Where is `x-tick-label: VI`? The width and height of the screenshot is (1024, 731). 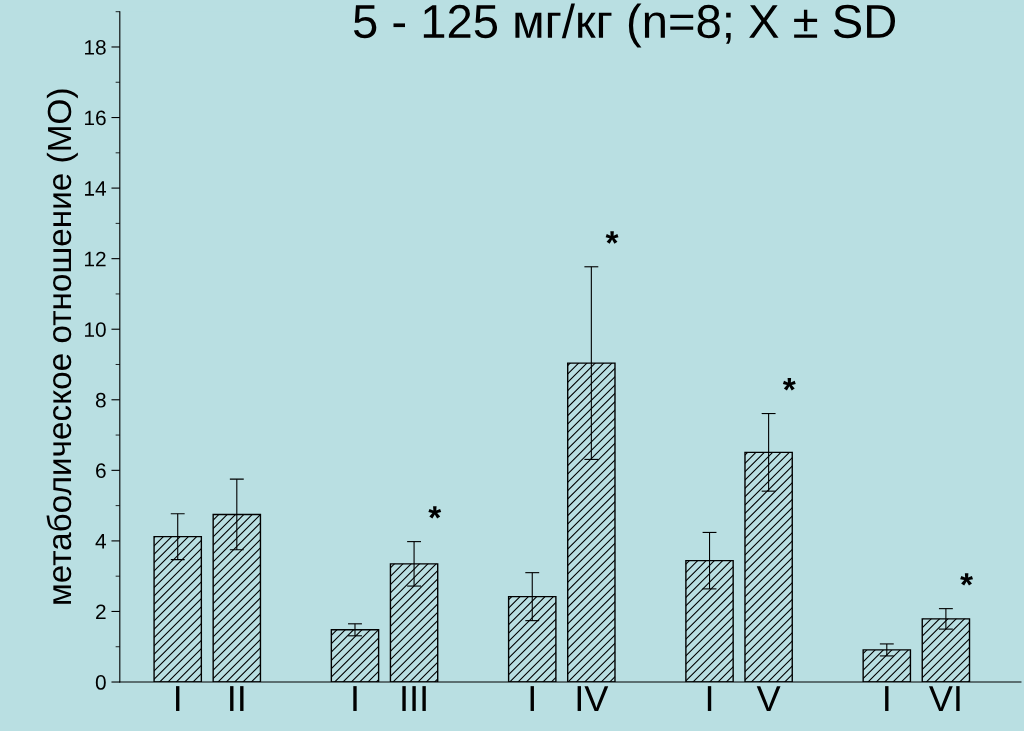 x-tick-label: VI is located at coordinates (944, 698).